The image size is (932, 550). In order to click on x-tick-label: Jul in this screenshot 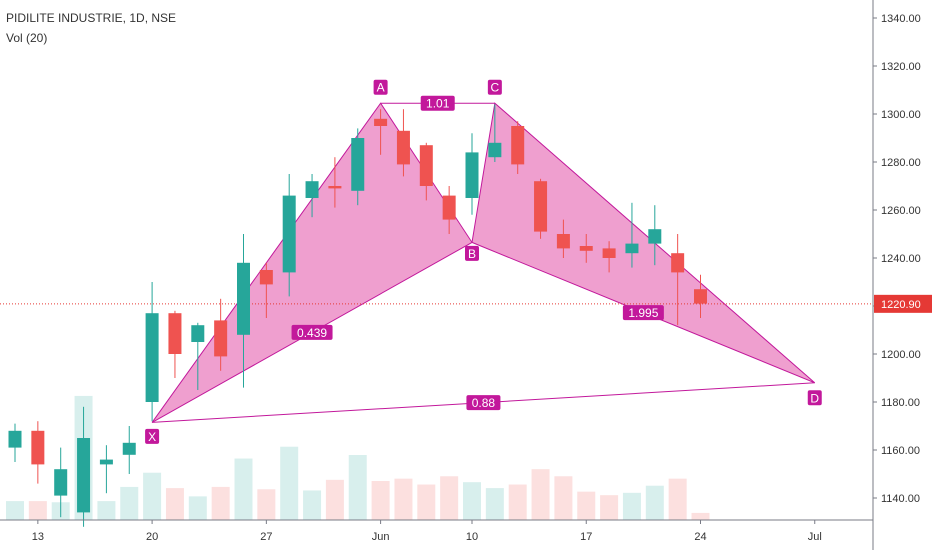, I will do `click(815, 537)`.